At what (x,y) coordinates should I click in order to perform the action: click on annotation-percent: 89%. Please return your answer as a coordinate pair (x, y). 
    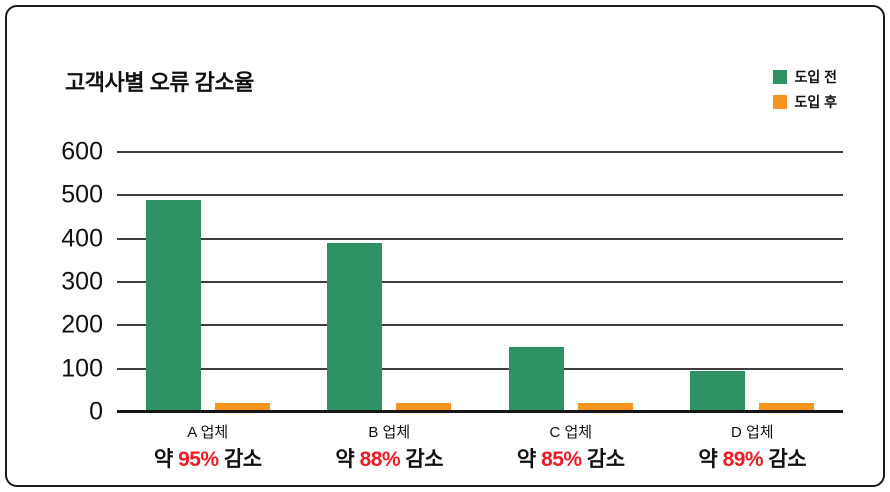
    Looking at the image, I should click on (743, 459).